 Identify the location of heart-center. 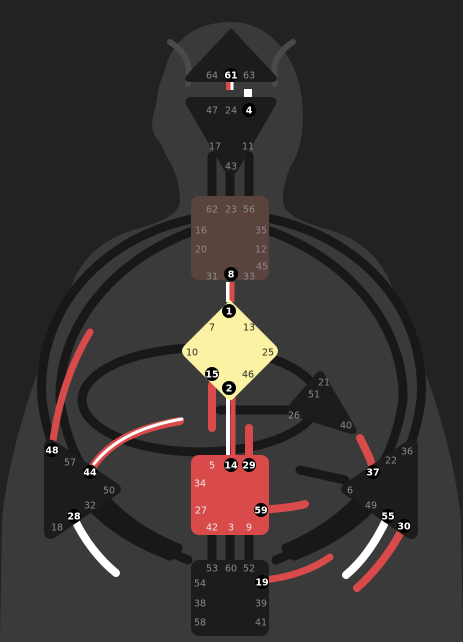
(321, 402).